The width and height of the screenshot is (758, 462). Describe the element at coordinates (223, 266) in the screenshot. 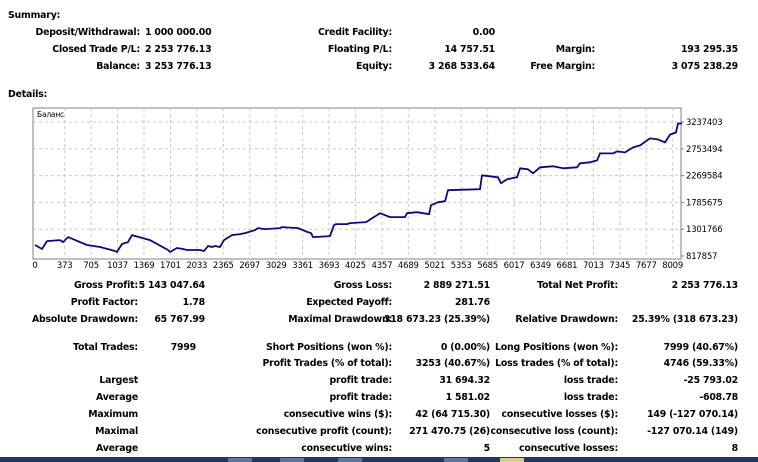

I see `x-tick-label: 2365` at that location.